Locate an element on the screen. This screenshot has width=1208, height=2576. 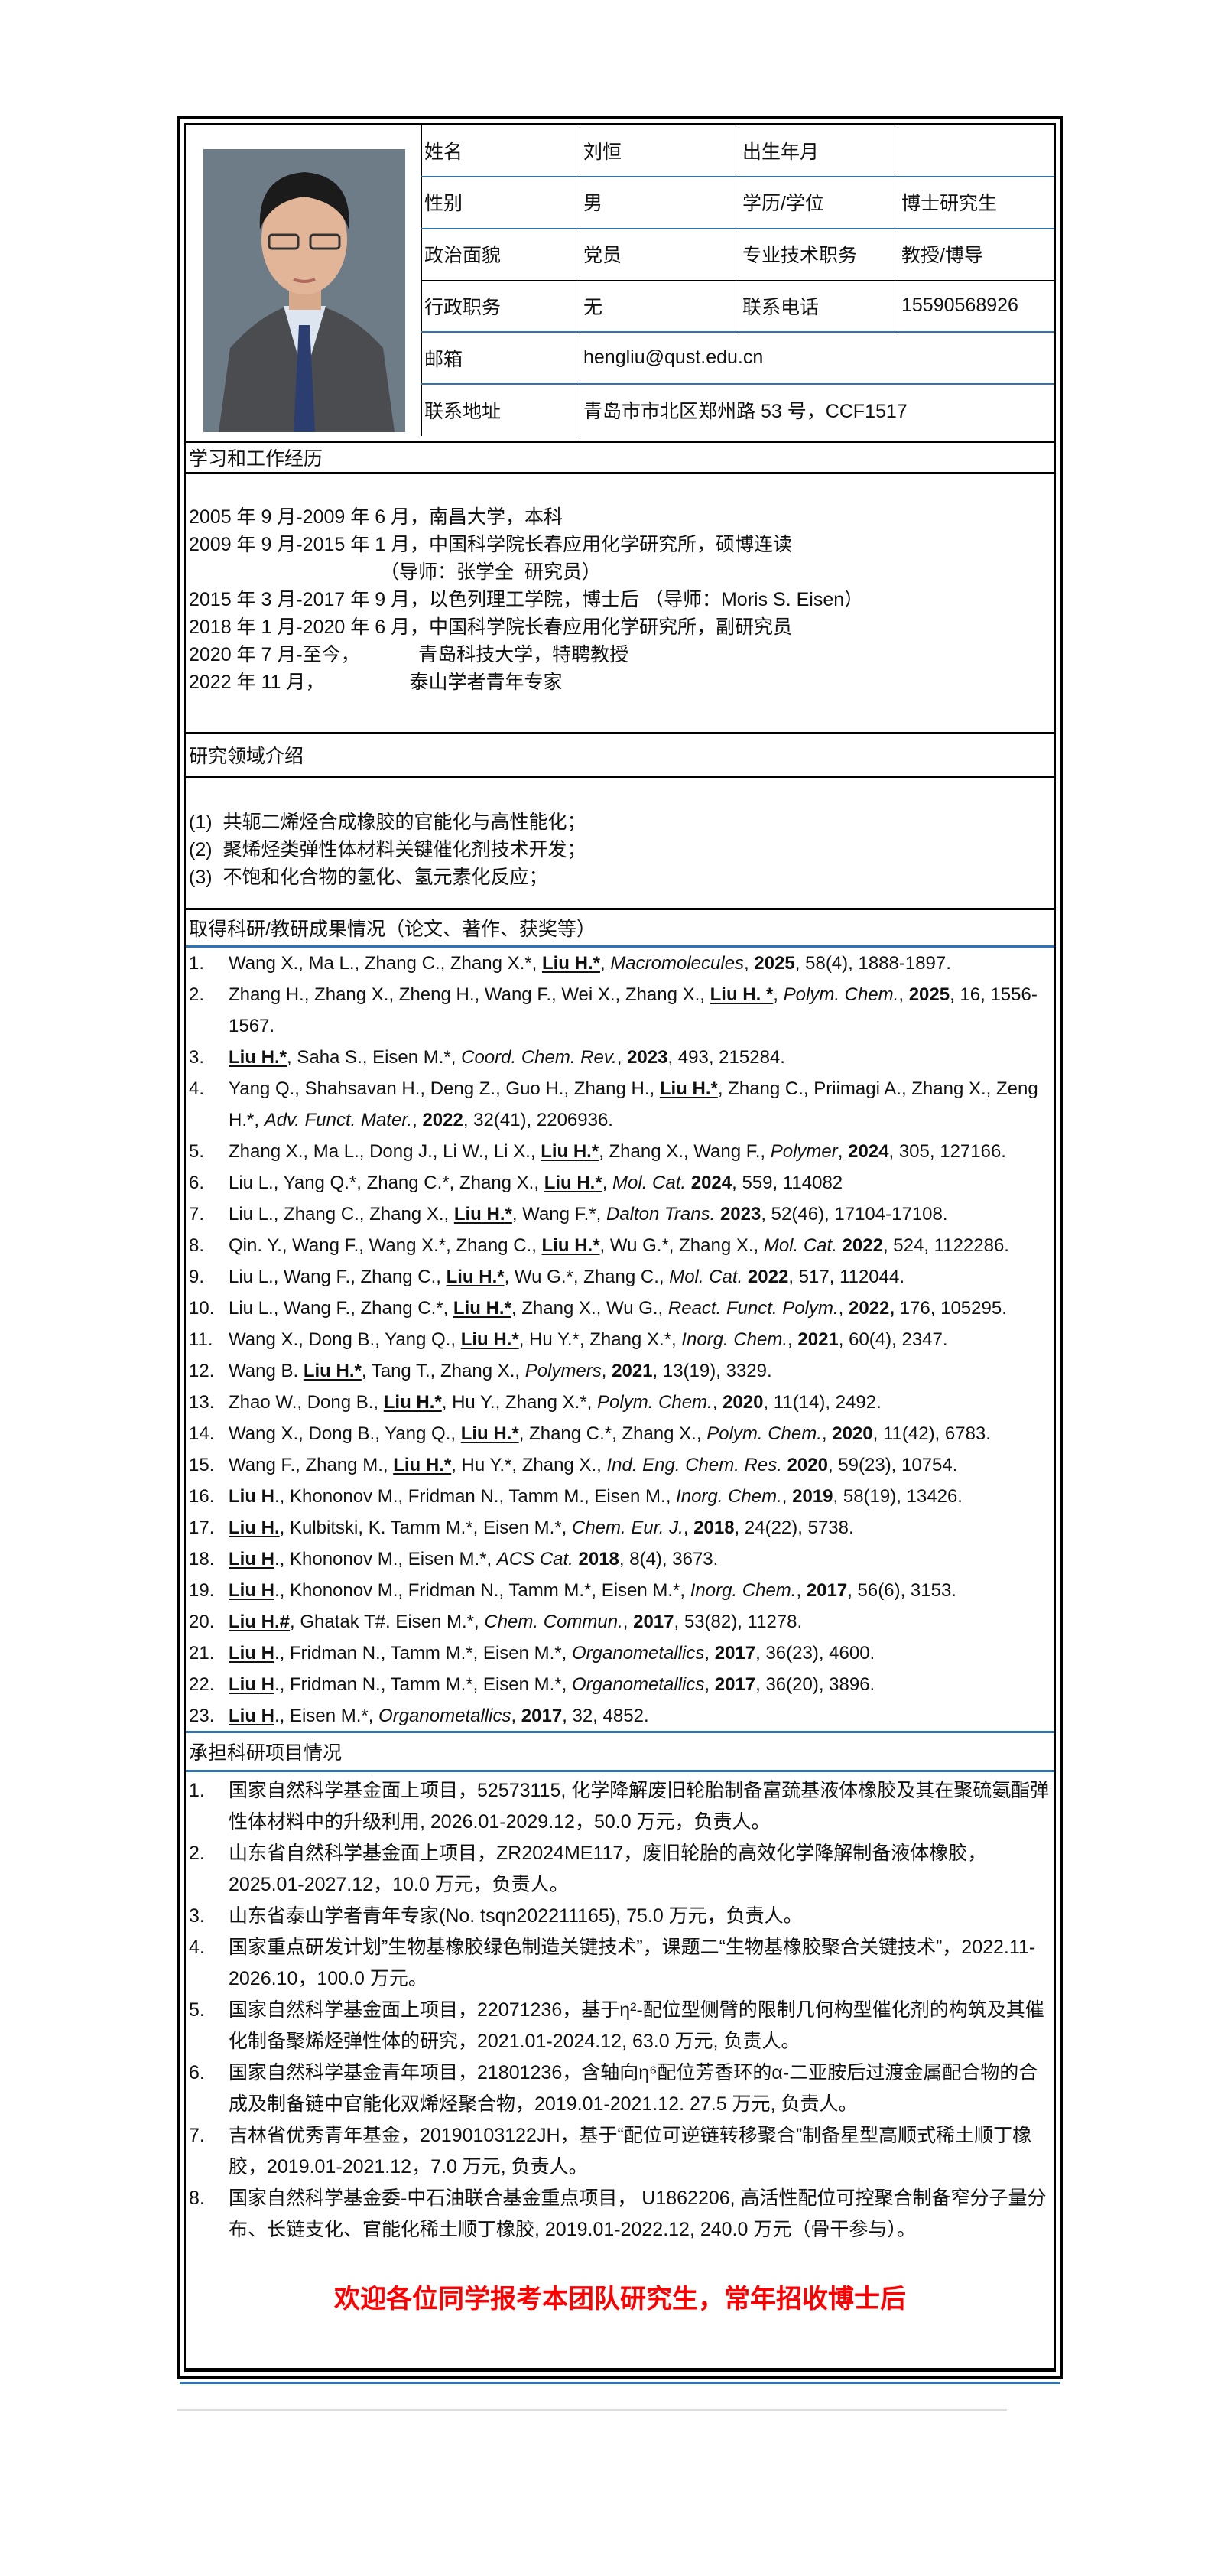
research-topic: (3) 不饱和化合物的氢化、氢元素化反应； is located at coordinates (368, 877).